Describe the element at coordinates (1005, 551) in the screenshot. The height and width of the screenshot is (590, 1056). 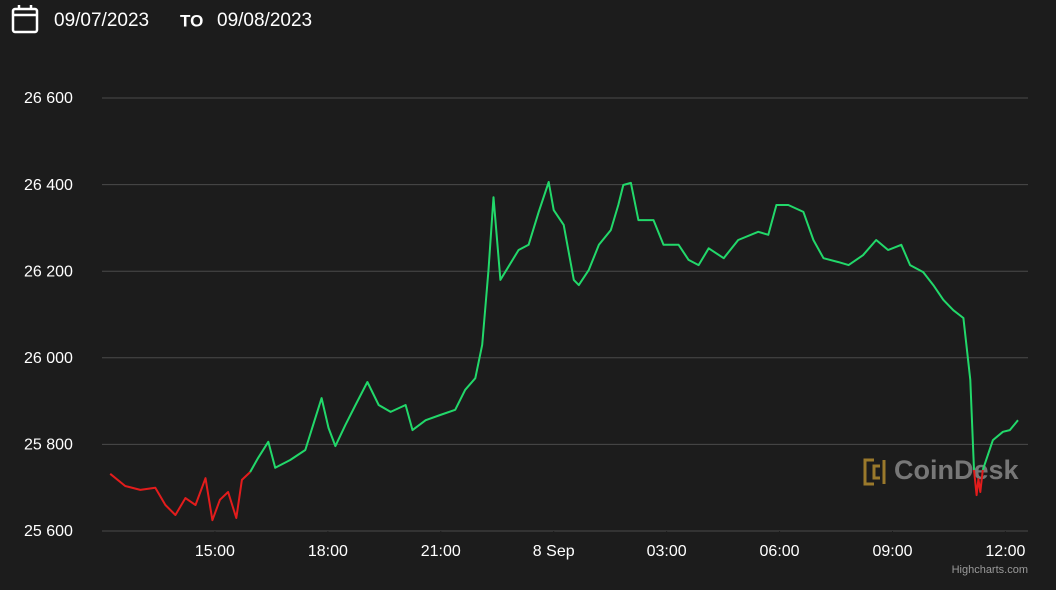
I see `x-tick-label: 12:00` at that location.